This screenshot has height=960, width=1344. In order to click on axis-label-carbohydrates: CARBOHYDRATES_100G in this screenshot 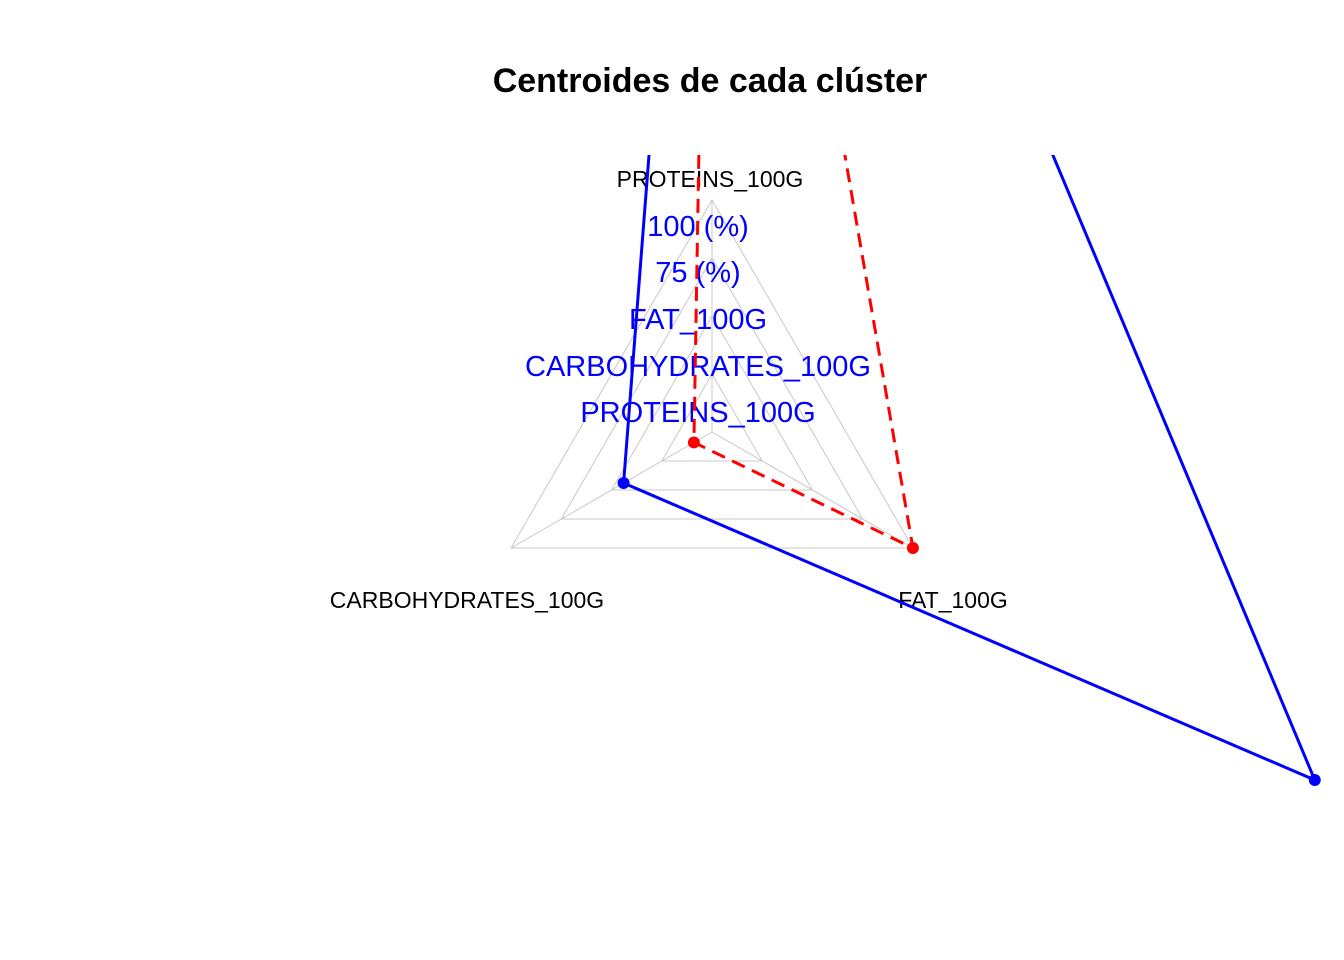, I will do `click(467, 600)`.